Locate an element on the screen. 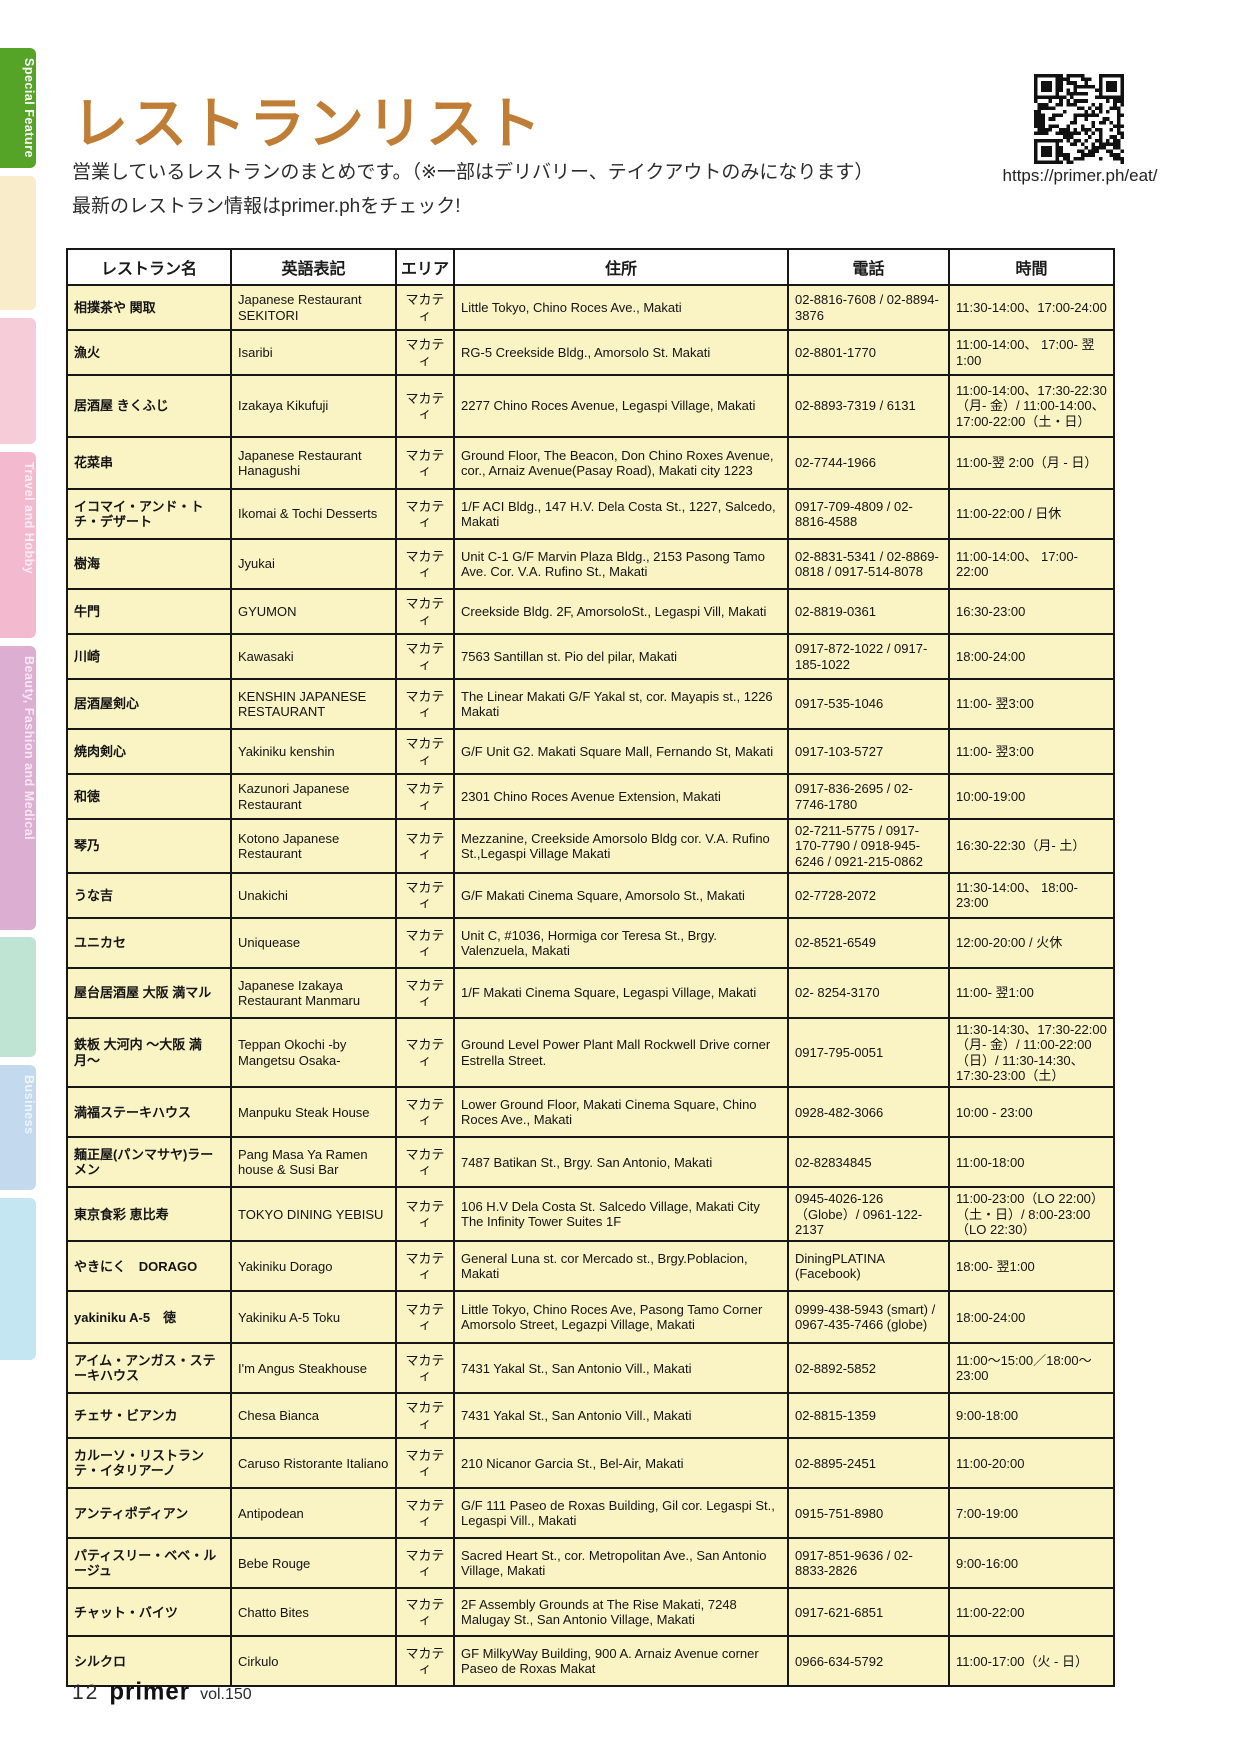 Image resolution: width=1240 pixels, height=1754 pixels. restaurant-name-cell: シルクロ is located at coordinates (149, 1661).